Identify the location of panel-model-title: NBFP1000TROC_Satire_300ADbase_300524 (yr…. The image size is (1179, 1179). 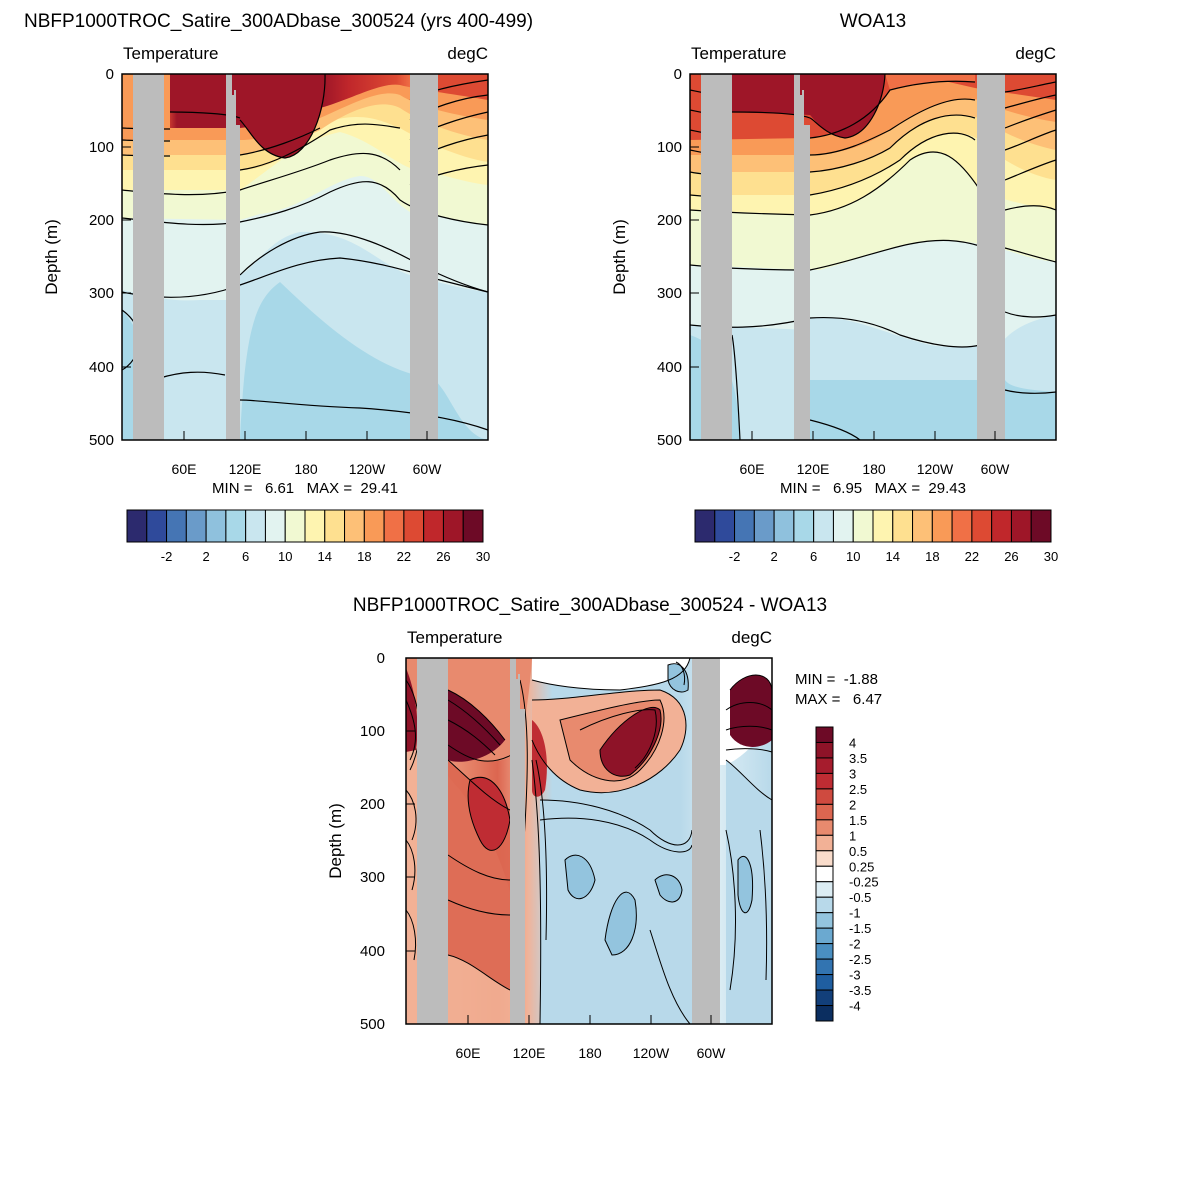
(278, 21).